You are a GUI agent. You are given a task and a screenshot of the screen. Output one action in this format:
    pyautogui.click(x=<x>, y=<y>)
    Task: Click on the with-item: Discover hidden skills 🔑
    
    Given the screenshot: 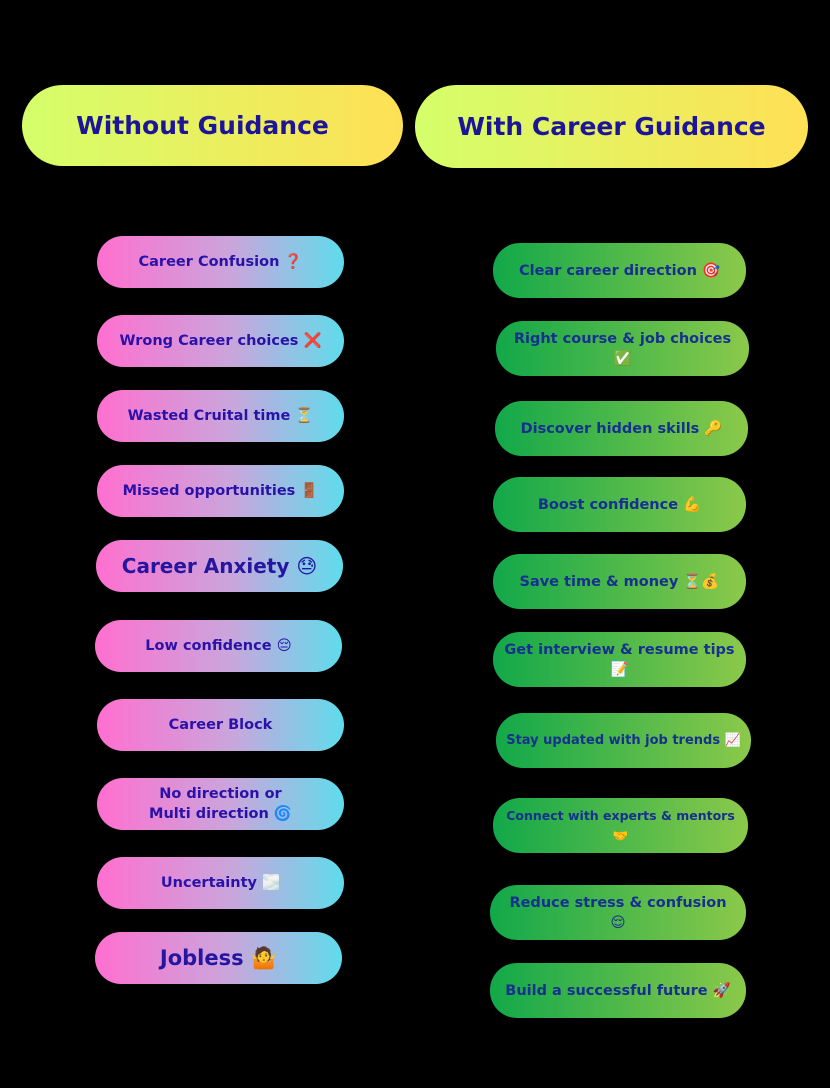 What is the action you would take?
    pyautogui.click(x=621, y=428)
    